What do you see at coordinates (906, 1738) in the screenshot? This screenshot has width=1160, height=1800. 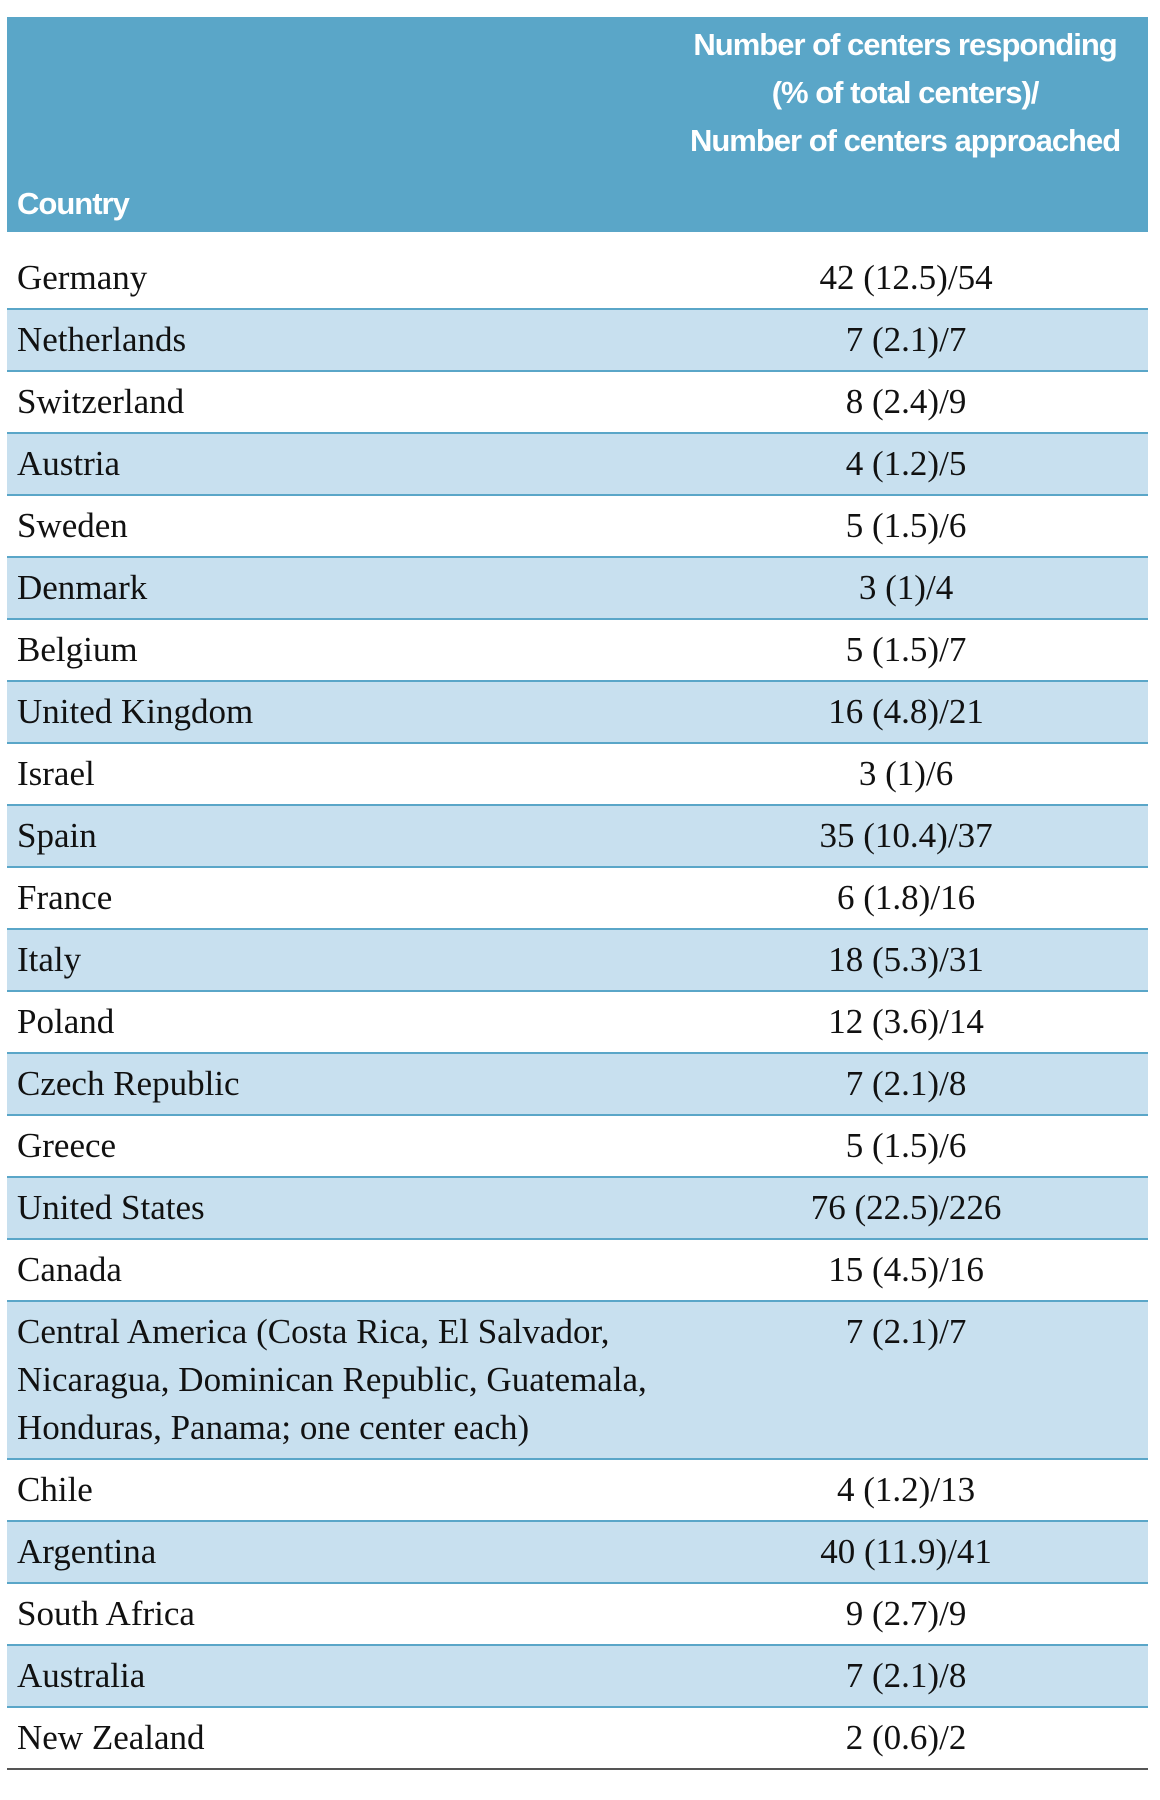 I see `value-cell: 2 (0.6)/2` at bounding box center [906, 1738].